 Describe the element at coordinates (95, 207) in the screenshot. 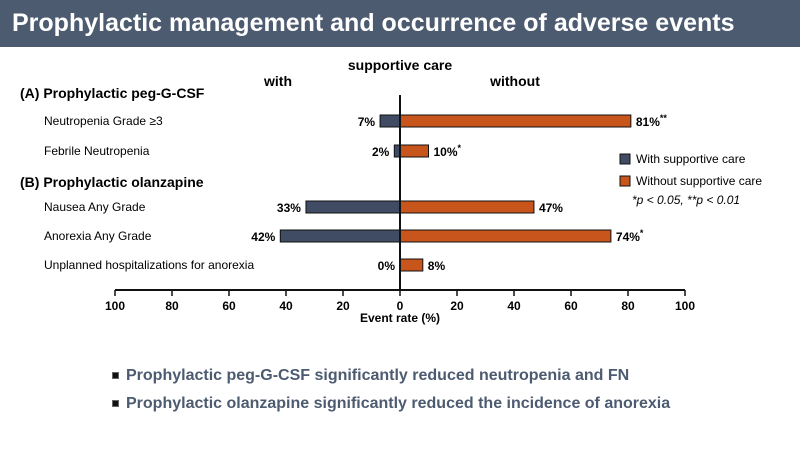

I see `category-label: Nausea Any Grade` at that location.